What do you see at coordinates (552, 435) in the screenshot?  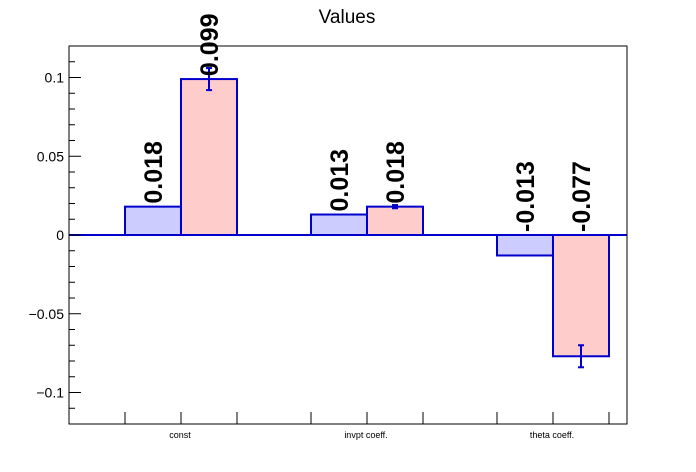 I see `category-label-2: theta coeff.` at bounding box center [552, 435].